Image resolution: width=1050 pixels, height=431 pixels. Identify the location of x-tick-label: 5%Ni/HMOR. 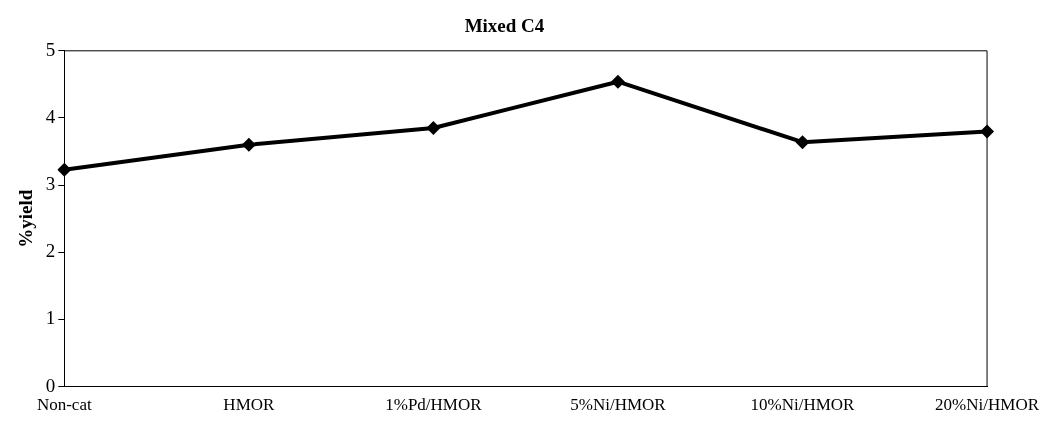
(618, 405).